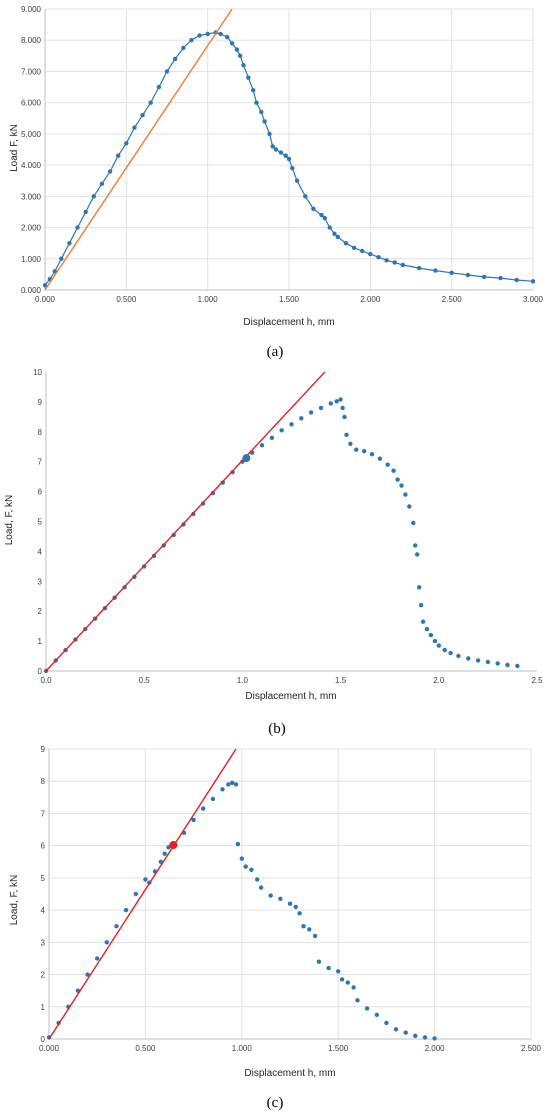 This screenshot has height=1116, width=550. I want to click on y-tick-label: 6.000, so click(31, 103).